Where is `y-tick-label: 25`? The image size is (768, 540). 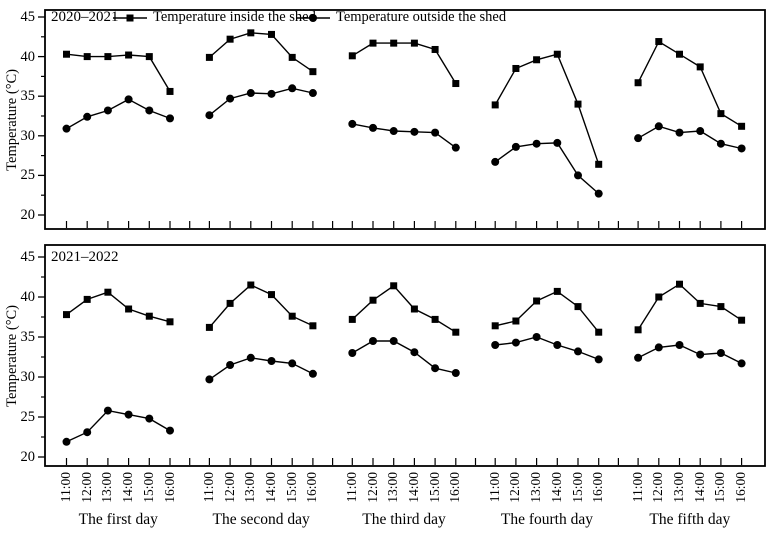
y-tick-label: 25 is located at coordinates (28, 175).